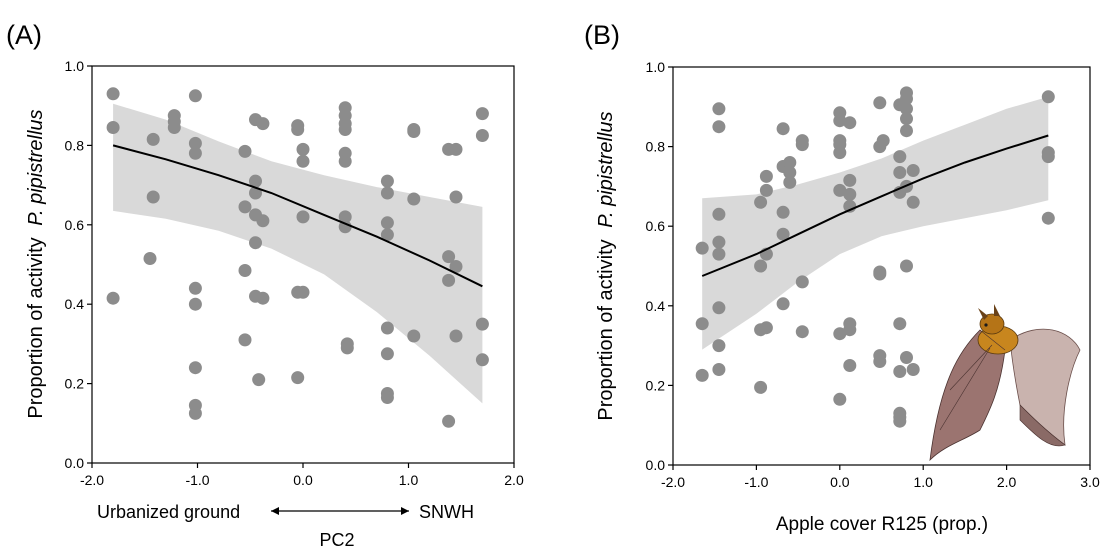  I want to click on panel-a-x-tick-label: 1.0, so click(409, 480).